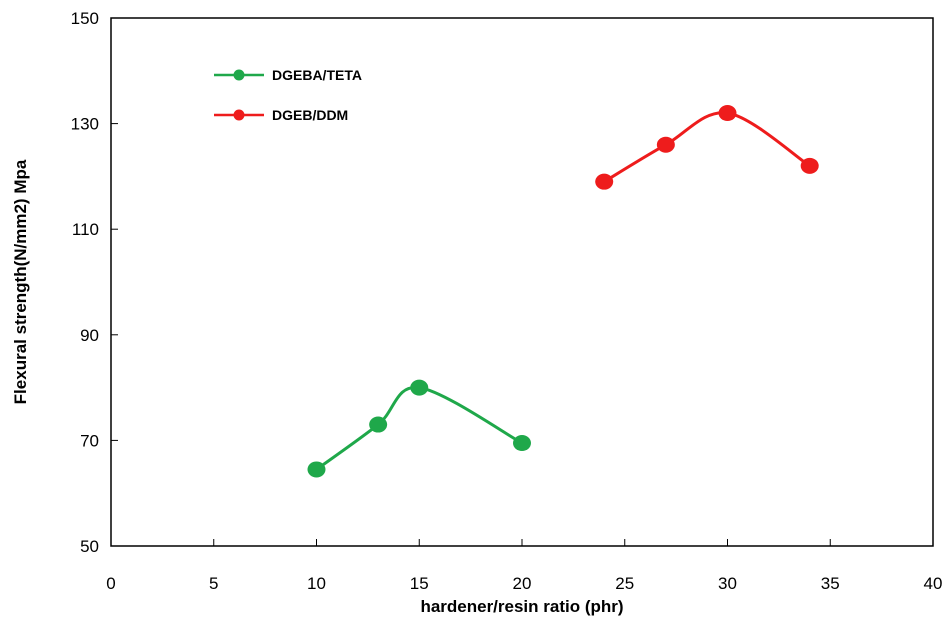 The image size is (948, 621). Describe the element at coordinates (85, 124) in the screenshot. I see `y-tick-label: 130` at that location.